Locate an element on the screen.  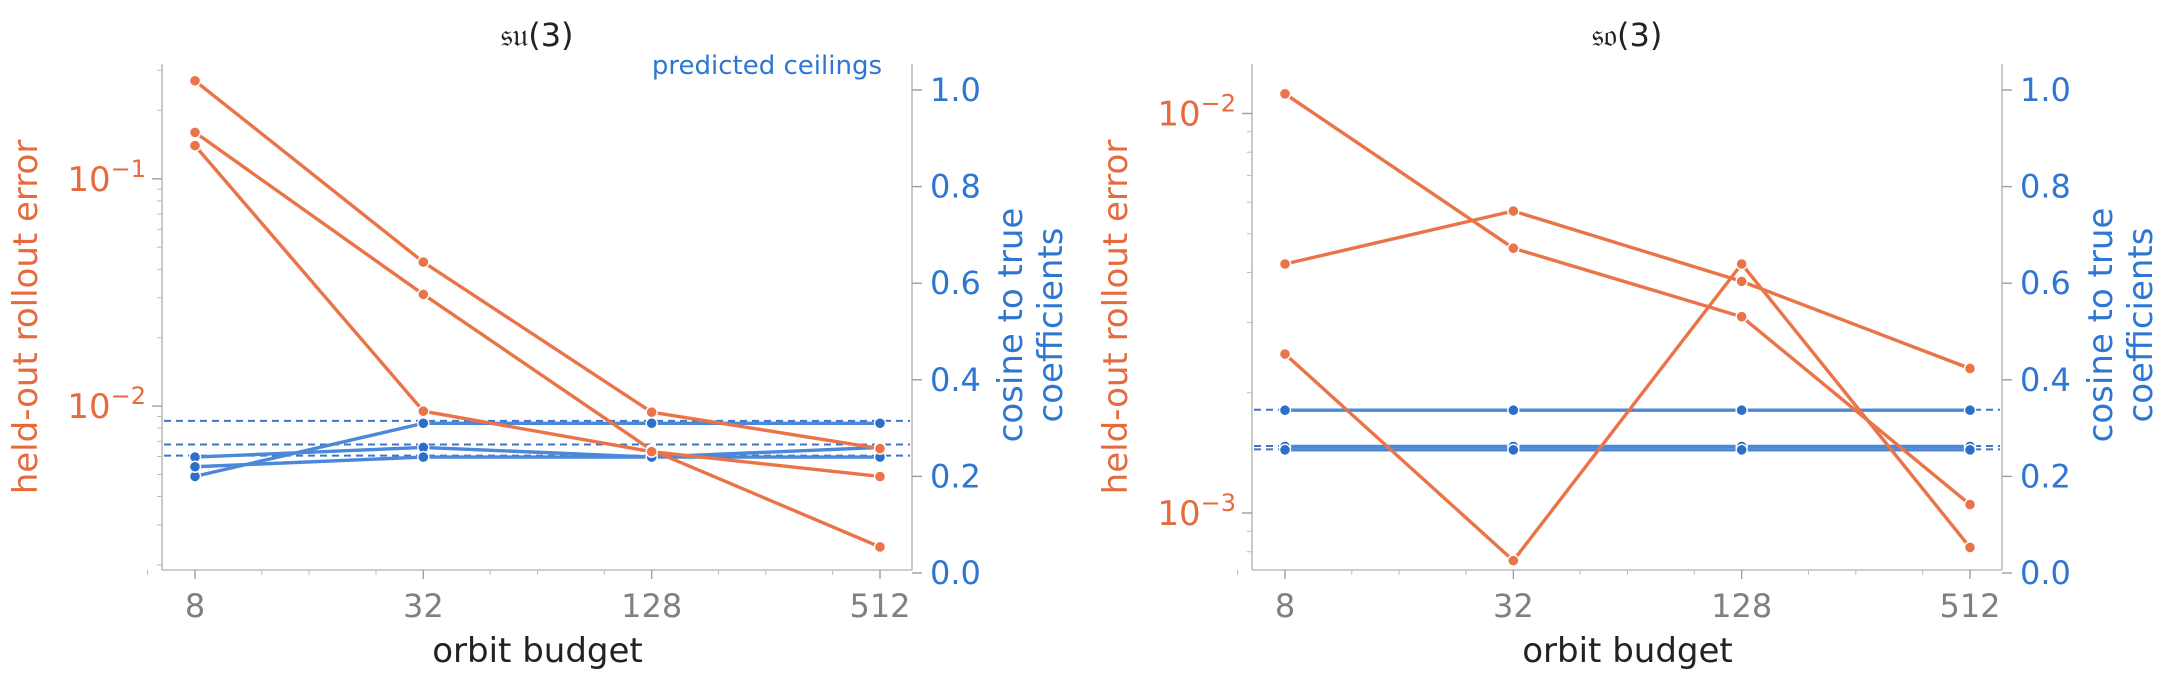
chart-title: 𝔰𝔬(3) is located at coordinates (1627, 35).